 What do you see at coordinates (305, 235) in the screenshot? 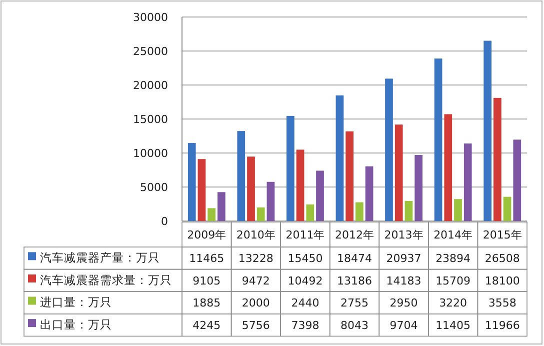
I see `x-tick-label: 2011年` at bounding box center [305, 235].